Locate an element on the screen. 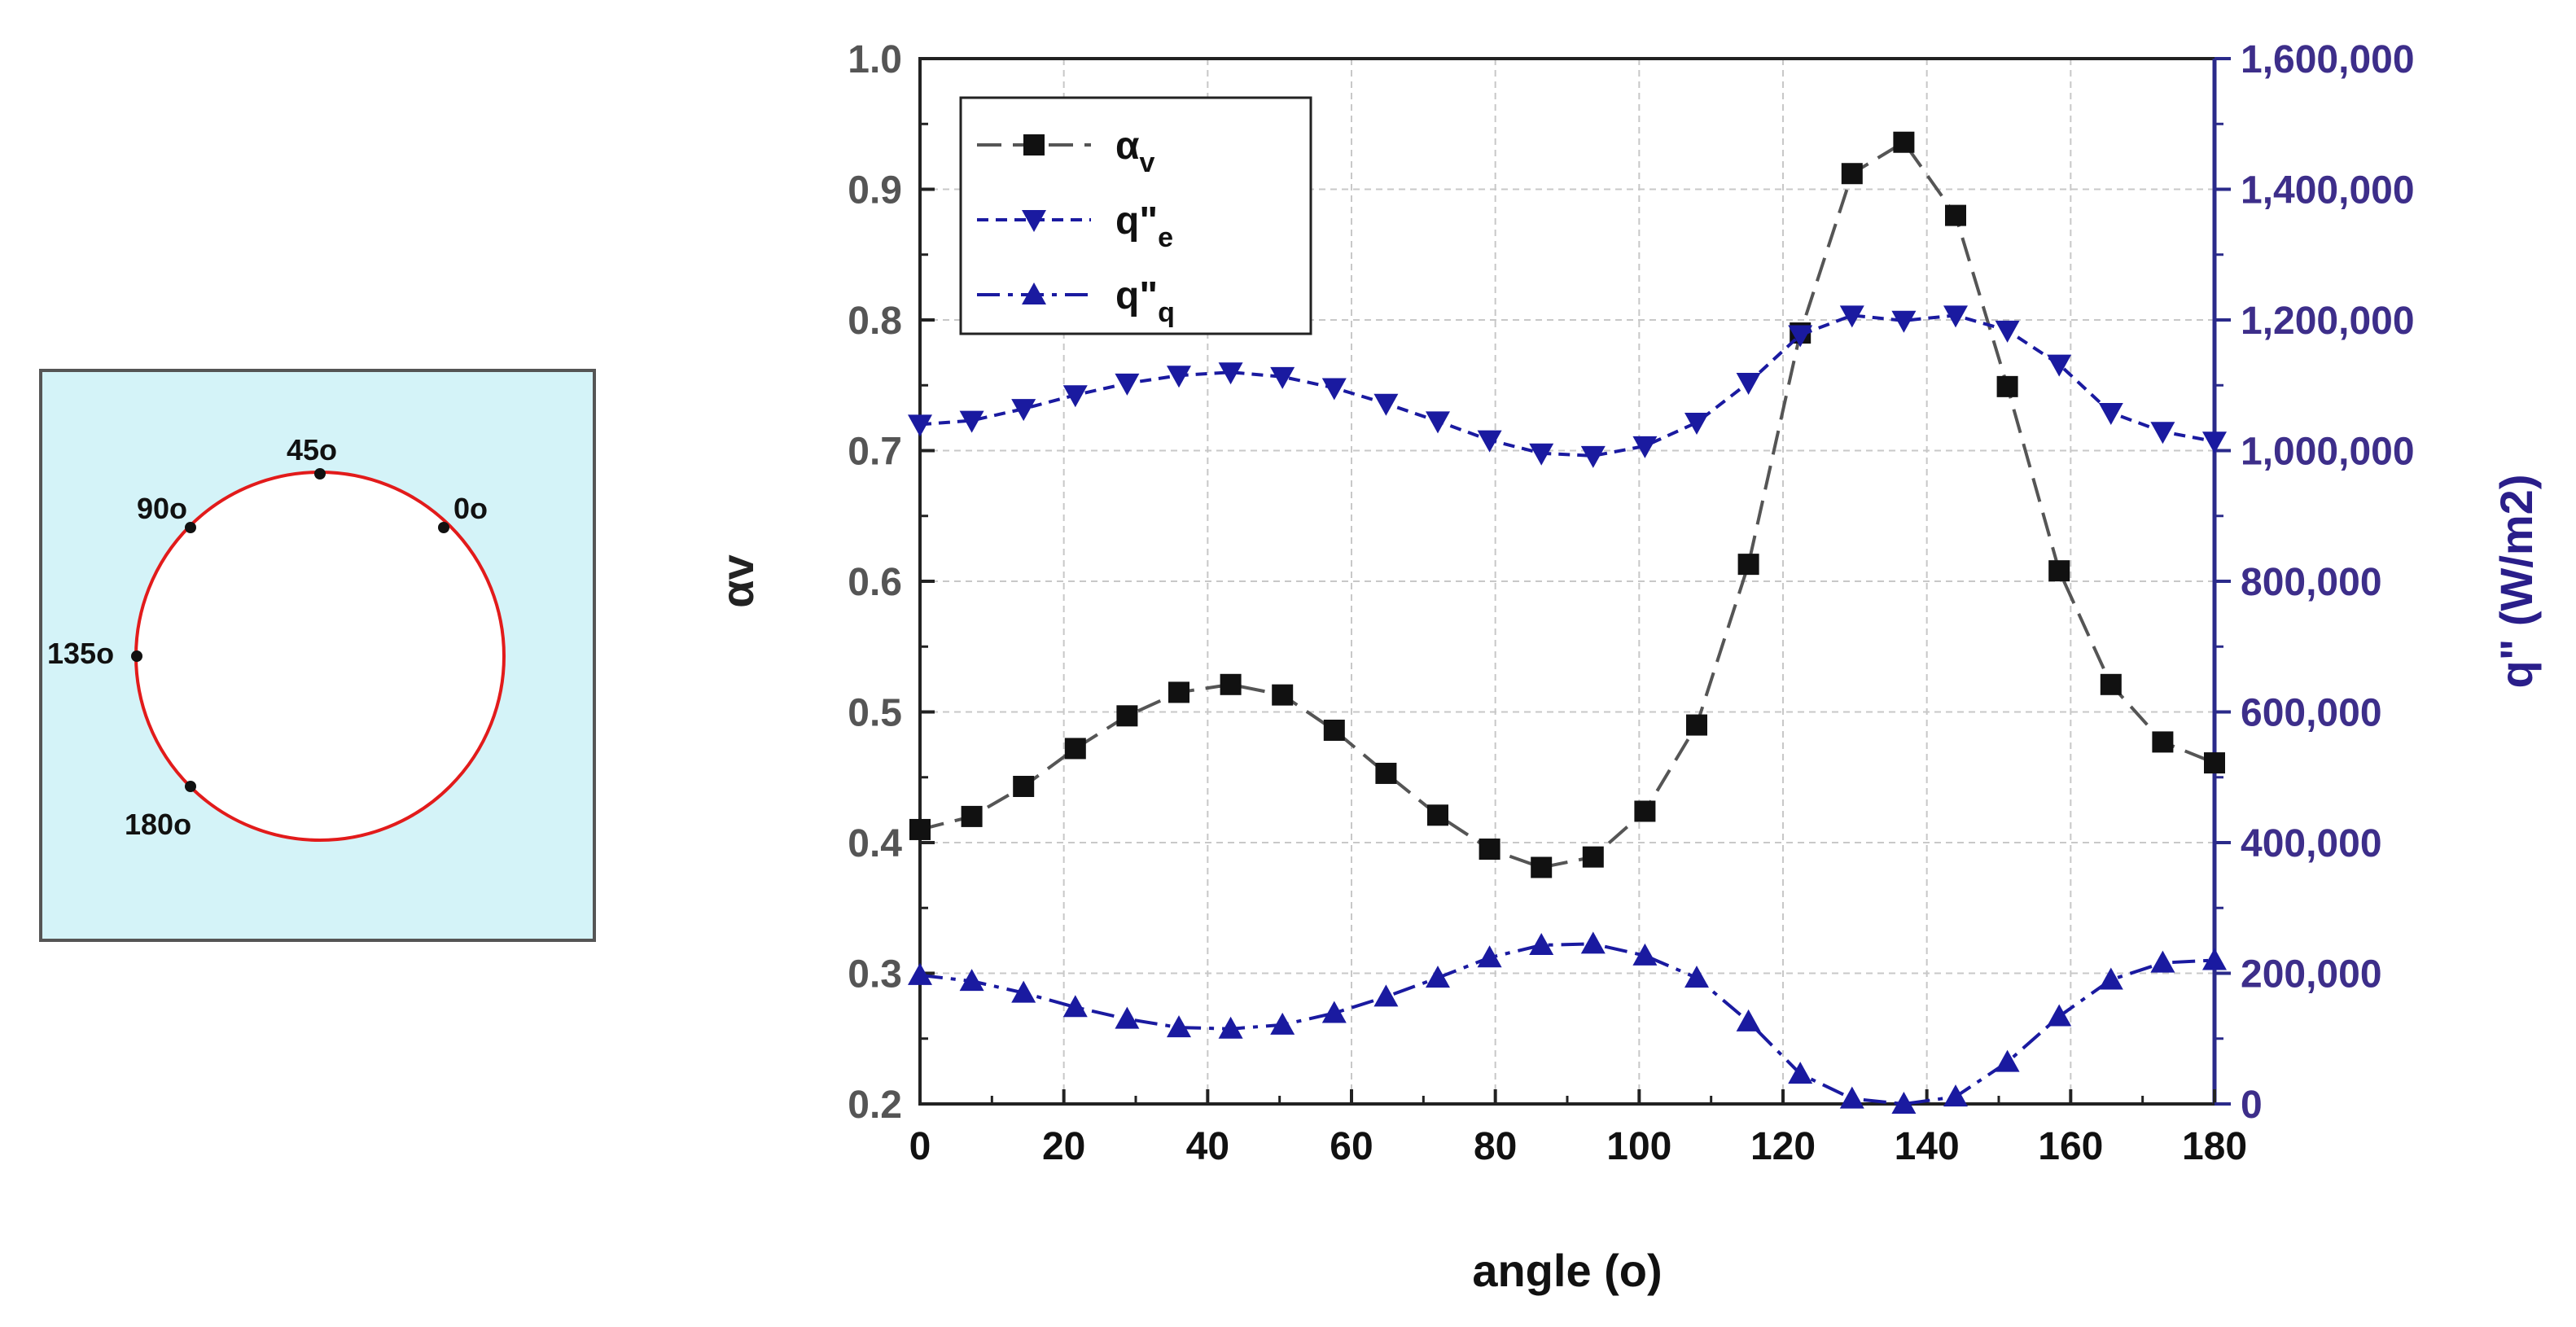  legend: αv q"e q"q is located at coordinates (1135, 215).